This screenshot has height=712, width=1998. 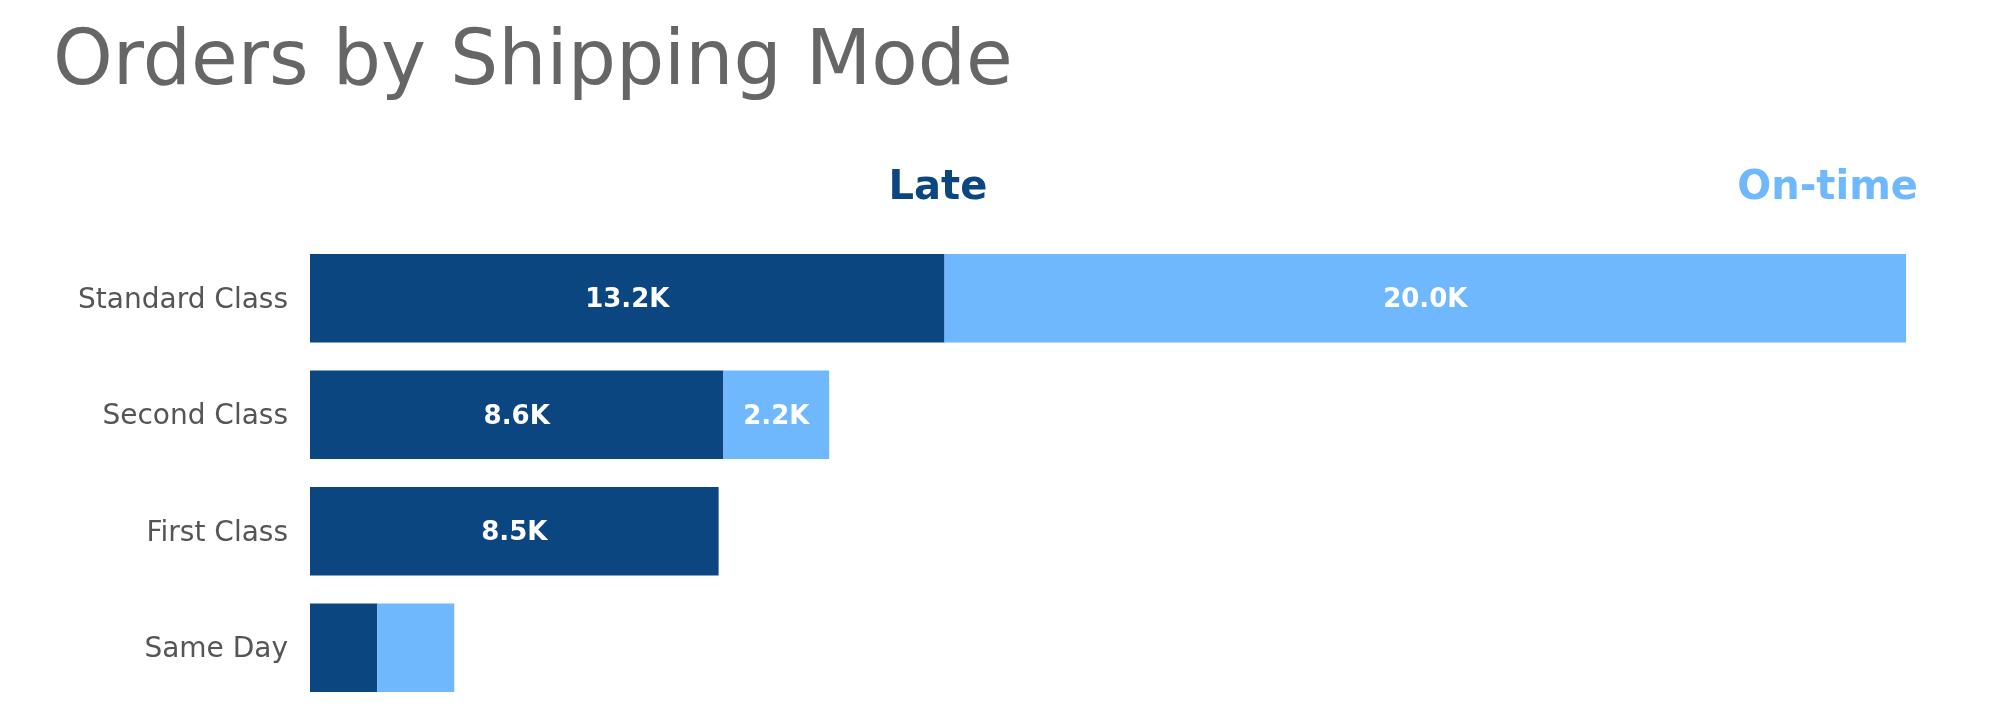 I want to click on series-label: Late, so click(x=938, y=185).